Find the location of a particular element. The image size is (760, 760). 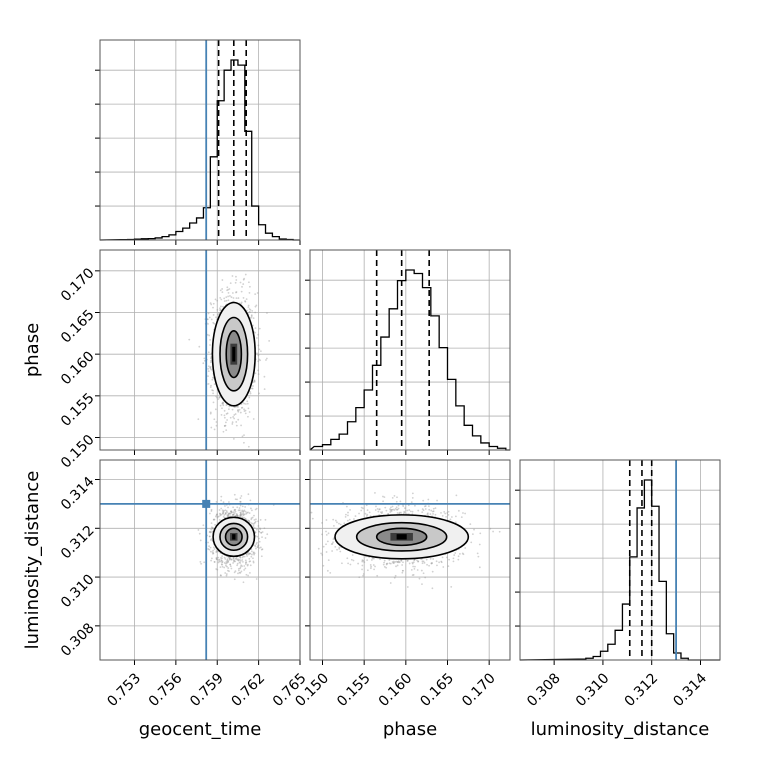

panel-geocent_time-vs-phase-background is located at coordinates (200, 350).